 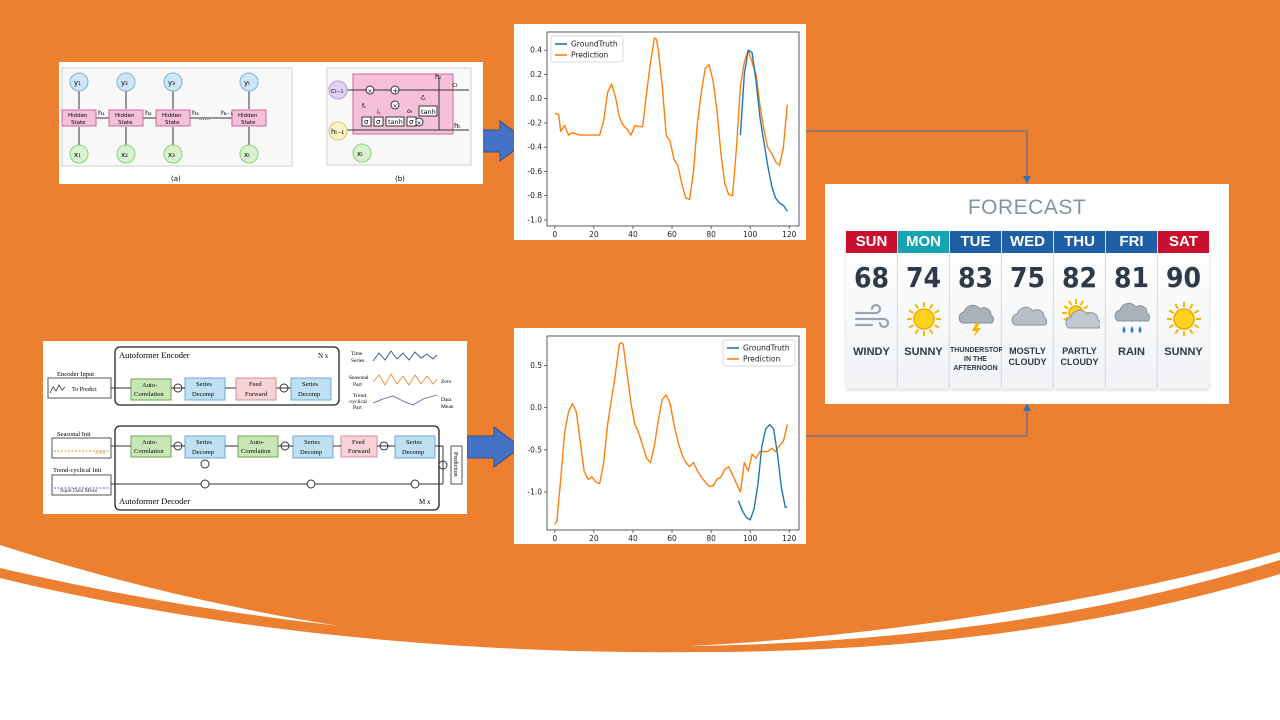 What do you see at coordinates (79, 491) in the screenshot?
I see `input-mean-label: Input Data Mean` at bounding box center [79, 491].